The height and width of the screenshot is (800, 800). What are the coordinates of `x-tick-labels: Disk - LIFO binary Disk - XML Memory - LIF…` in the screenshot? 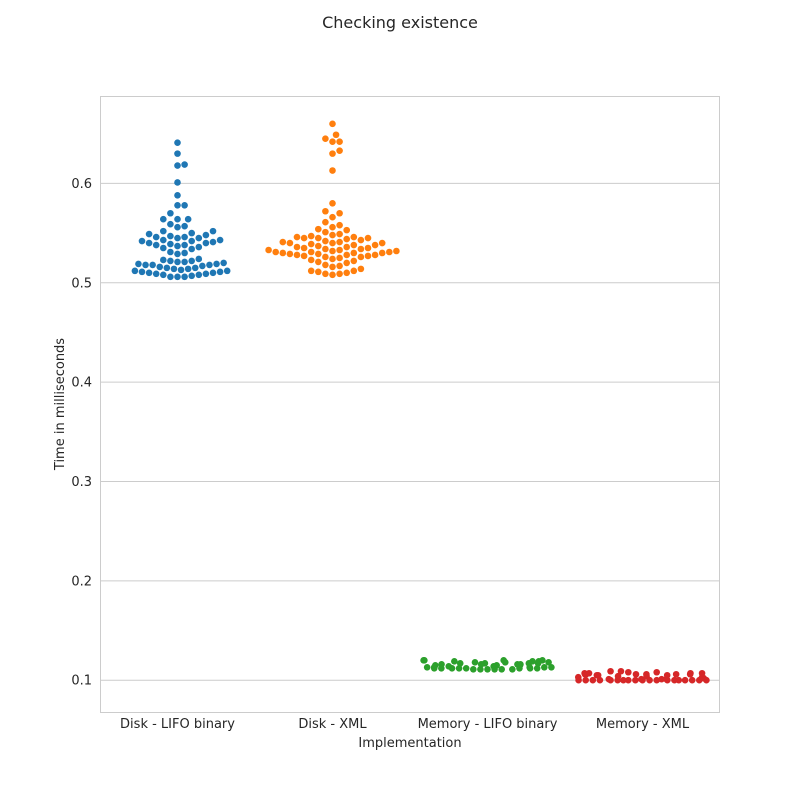 It's located at (405, 724).